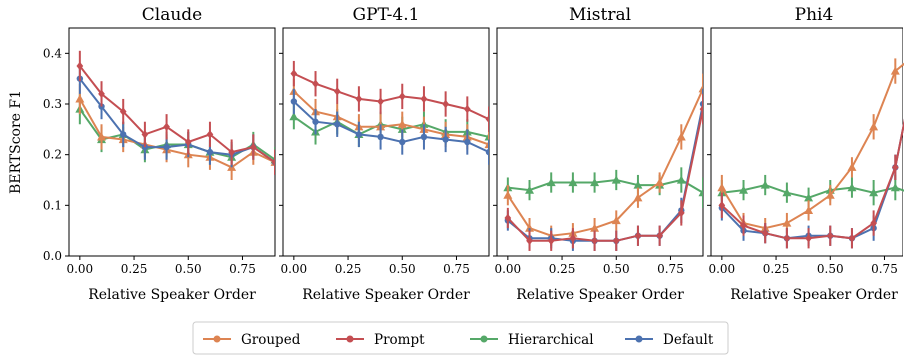  Describe the element at coordinates (600, 15) in the screenshot. I see `panel-title: Mistral` at that location.